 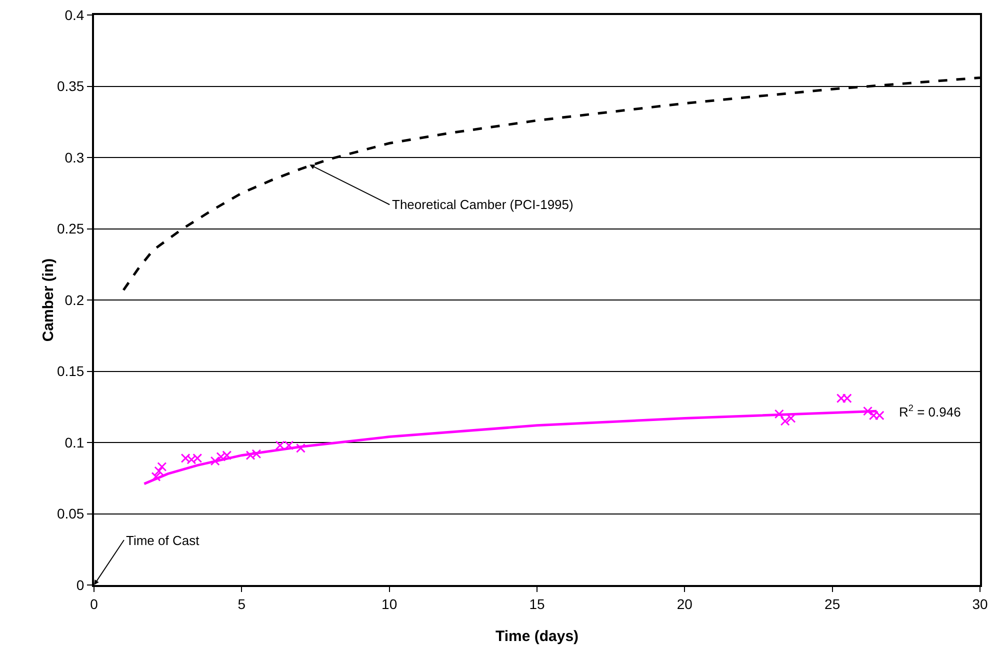 What do you see at coordinates (832, 604) in the screenshot?
I see `x-tick-label: 25` at bounding box center [832, 604].